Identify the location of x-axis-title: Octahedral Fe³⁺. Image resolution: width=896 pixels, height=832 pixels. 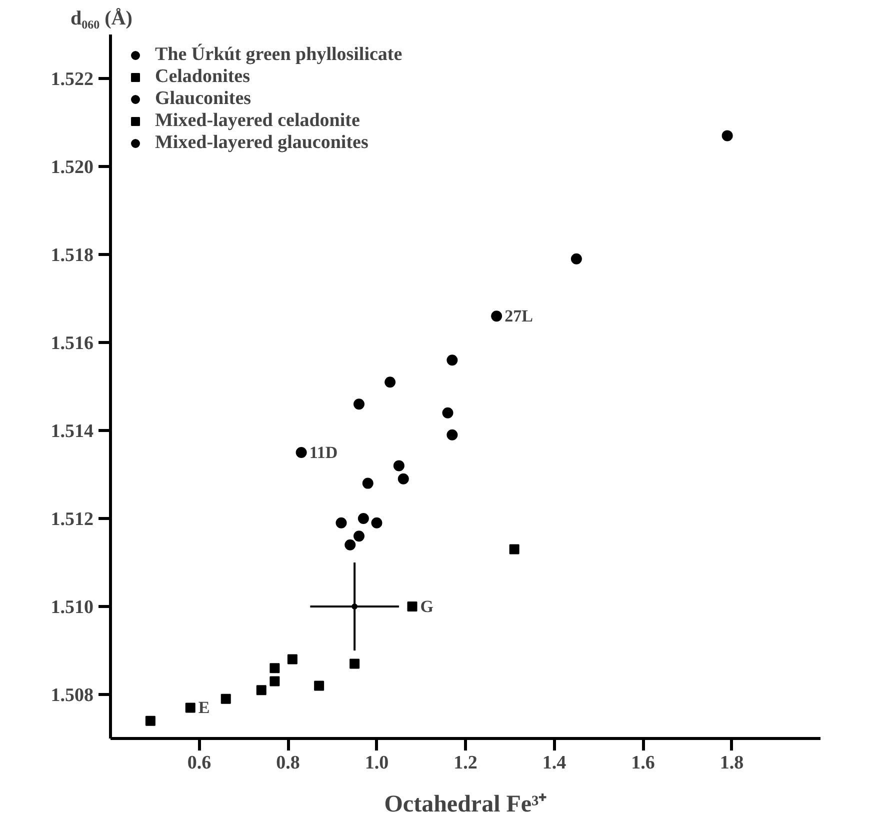
(465, 805).